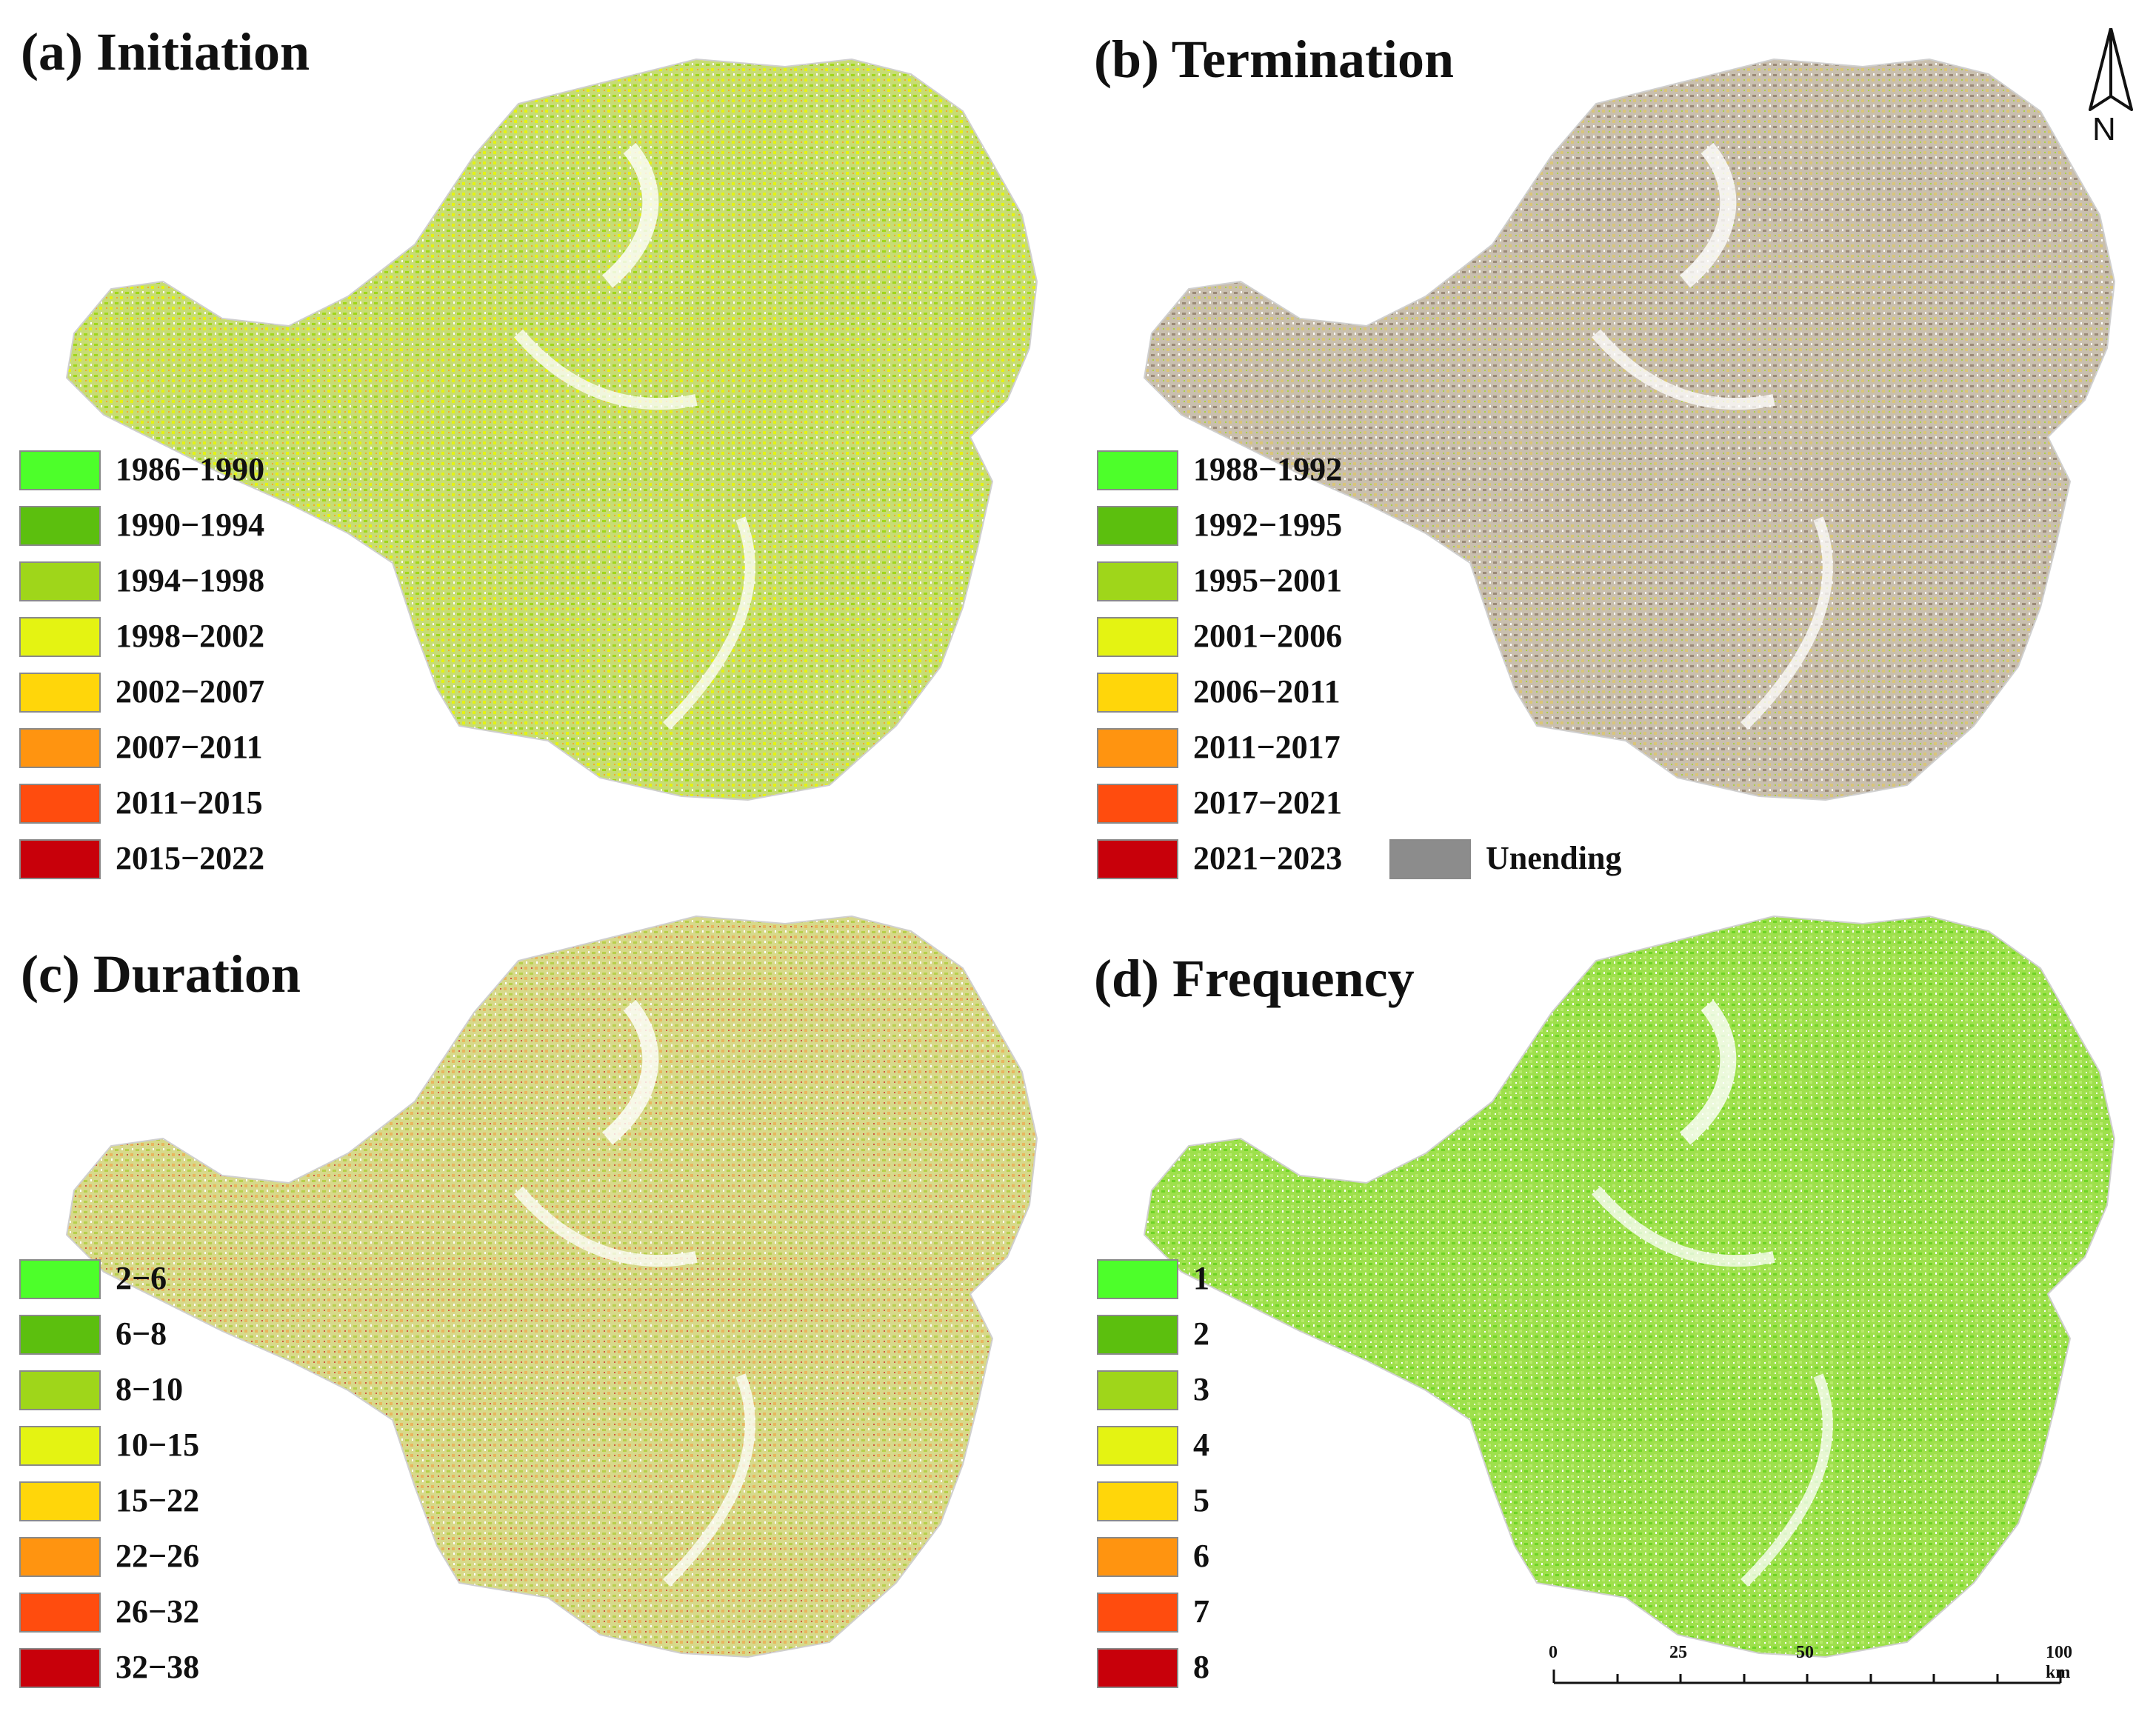 This screenshot has height=1714, width=2156. What do you see at coordinates (1805, 1652) in the screenshot?
I see `scale-label: 50` at bounding box center [1805, 1652].